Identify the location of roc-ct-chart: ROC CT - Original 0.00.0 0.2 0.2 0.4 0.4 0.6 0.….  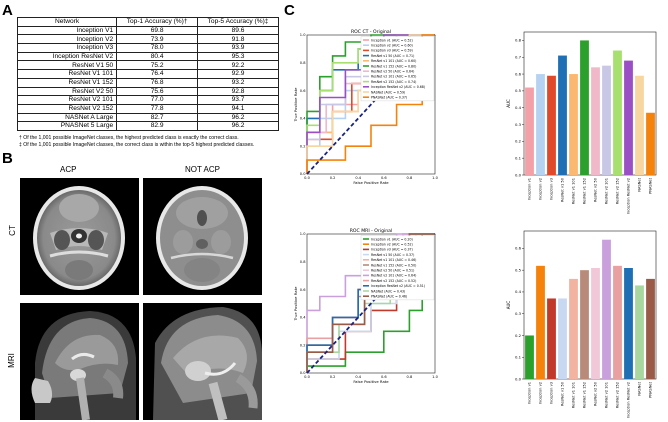
(366, 107).